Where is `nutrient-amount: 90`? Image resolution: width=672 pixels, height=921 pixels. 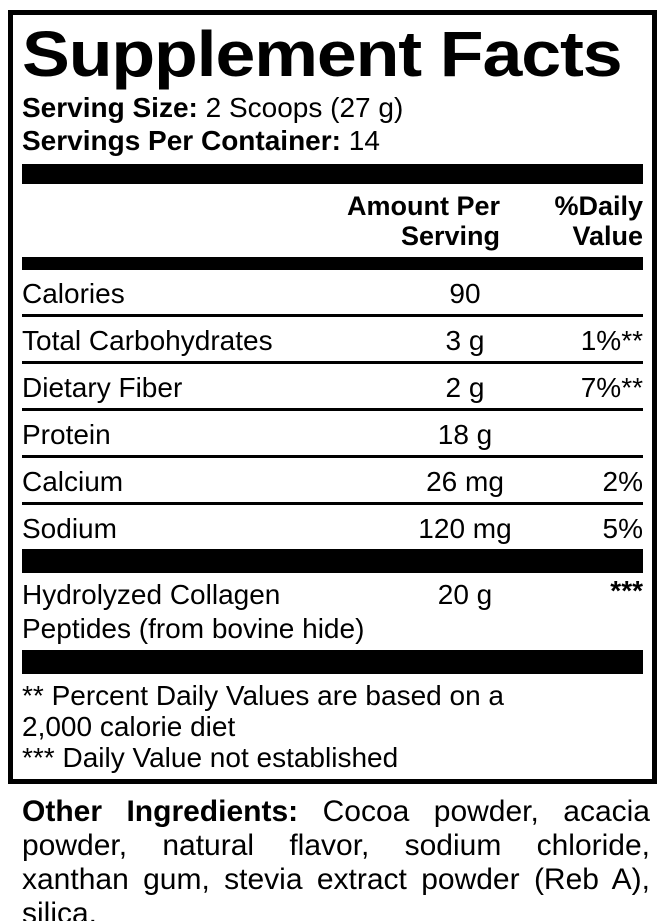 nutrient-amount: 90 is located at coordinates (465, 293).